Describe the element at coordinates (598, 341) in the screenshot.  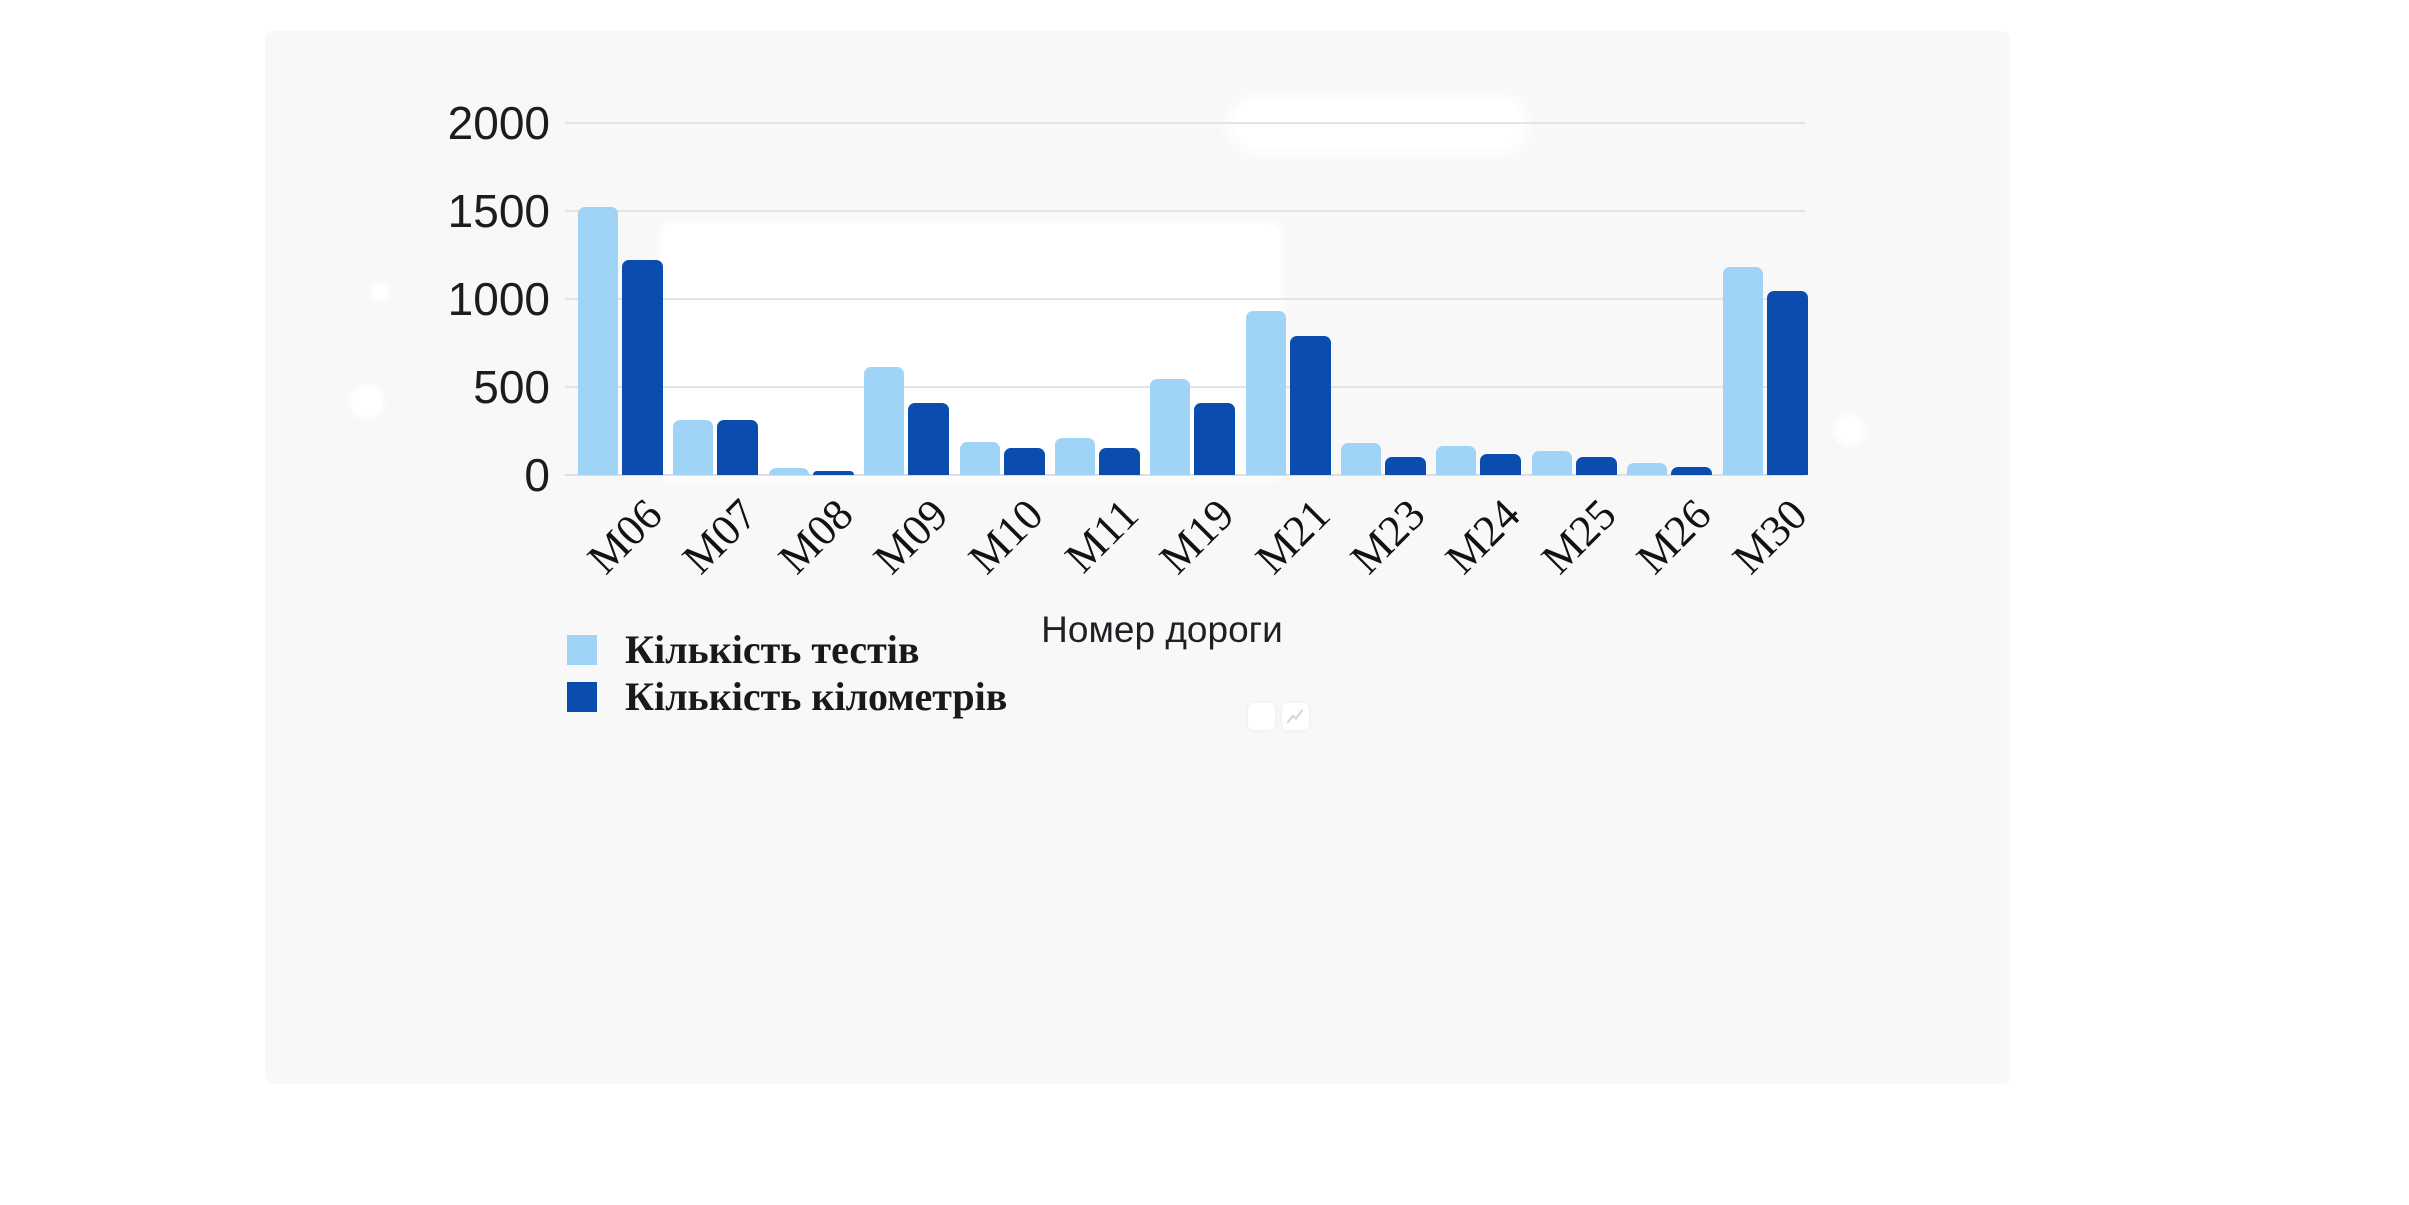
I see `bar-tests-М06` at that location.